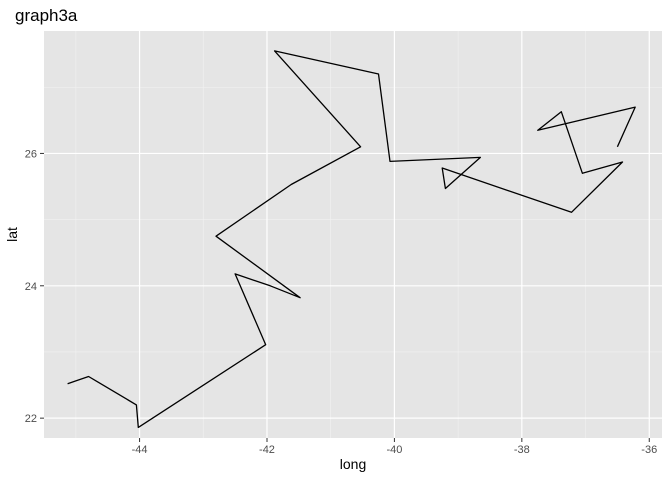 The height and width of the screenshot is (480, 672). I want to click on x-tick-label: -38, so click(522, 450).